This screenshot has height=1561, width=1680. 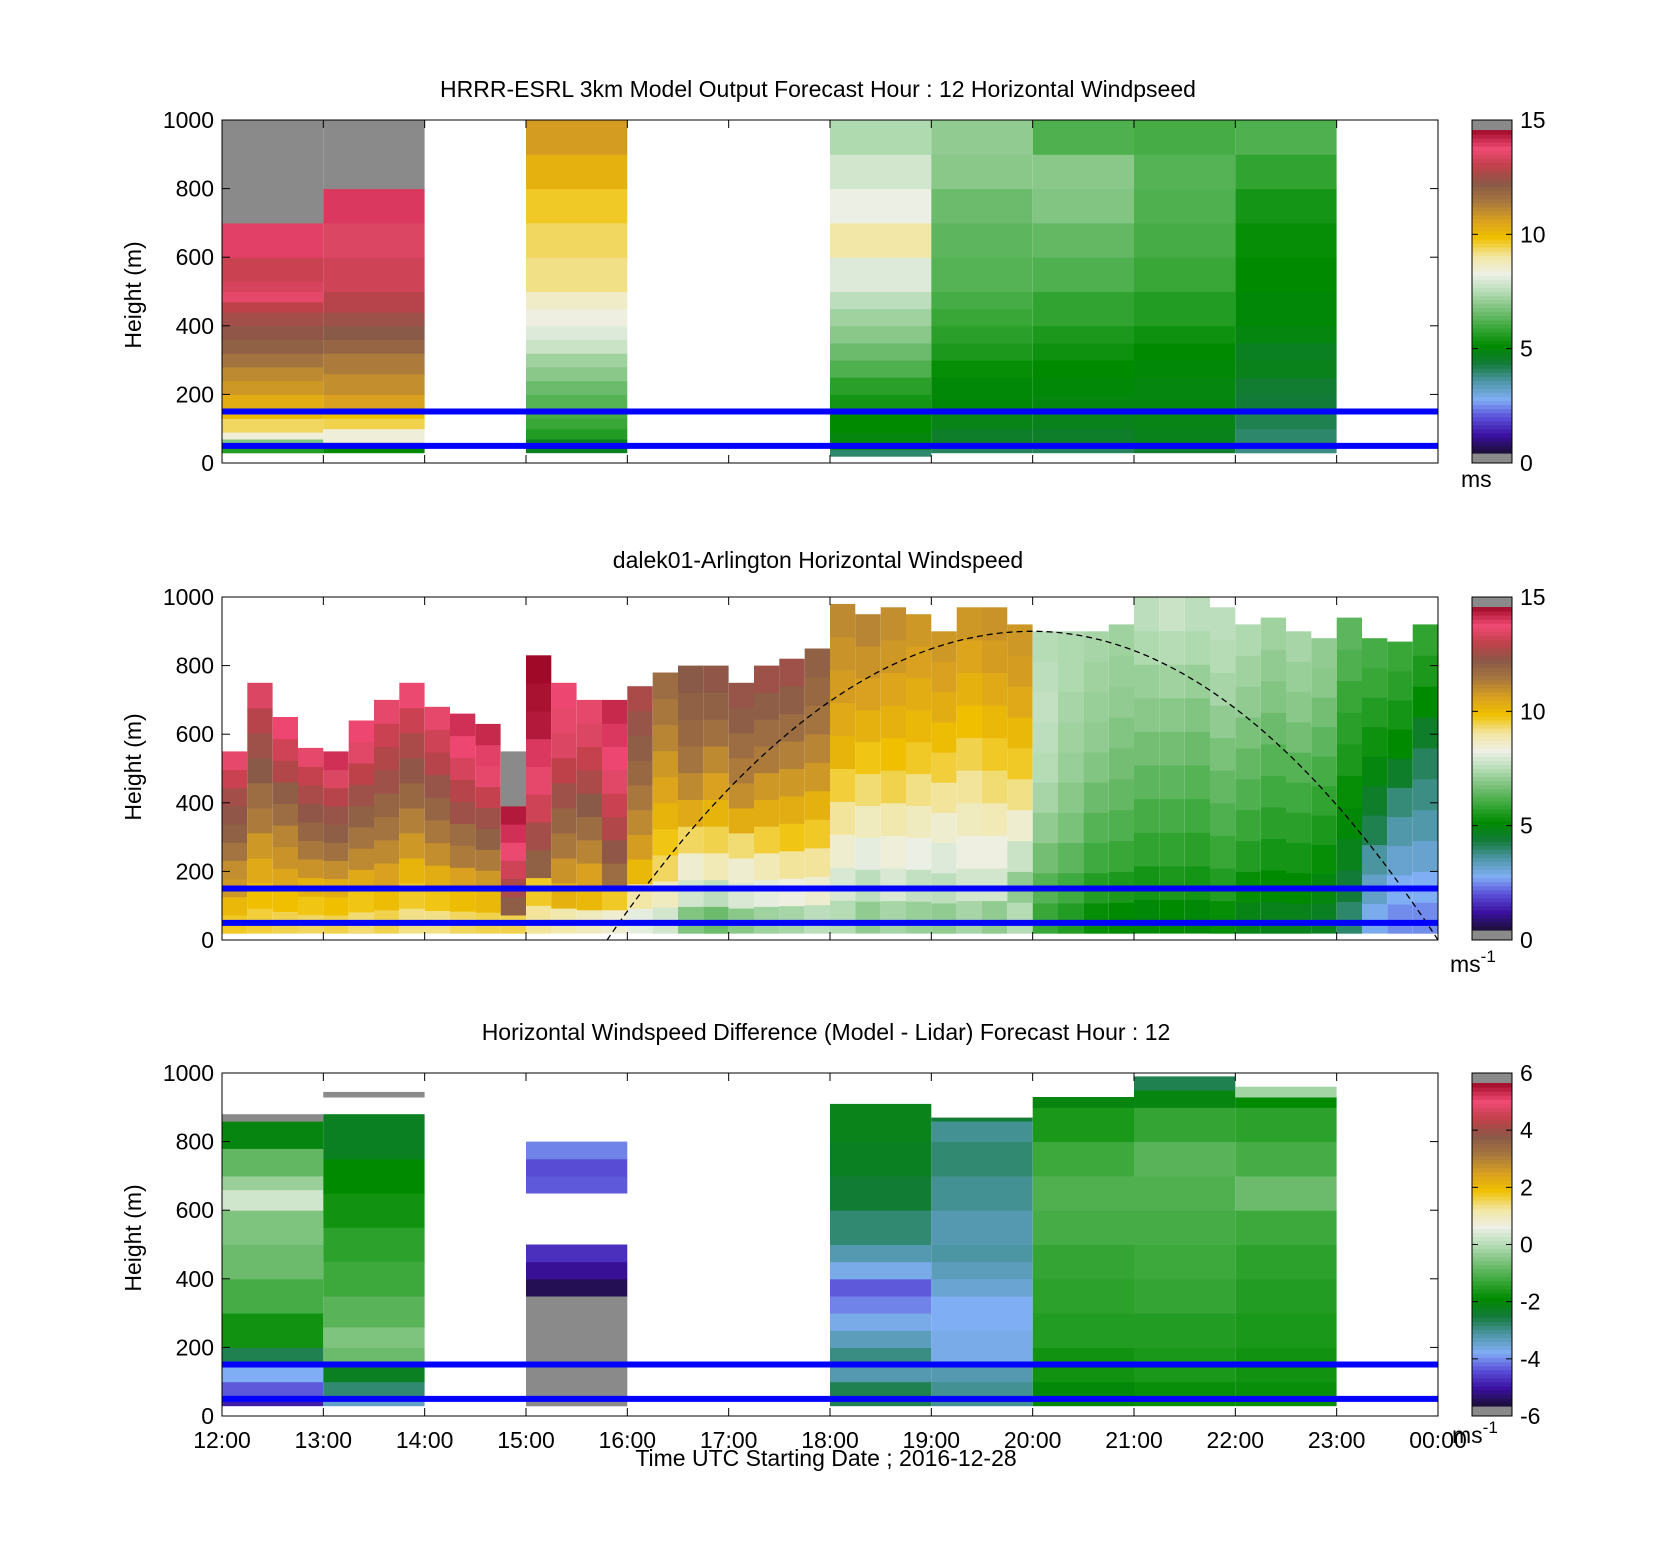 What do you see at coordinates (1526, 1073) in the screenshot?
I see `colorbar-tick-label: 6` at bounding box center [1526, 1073].